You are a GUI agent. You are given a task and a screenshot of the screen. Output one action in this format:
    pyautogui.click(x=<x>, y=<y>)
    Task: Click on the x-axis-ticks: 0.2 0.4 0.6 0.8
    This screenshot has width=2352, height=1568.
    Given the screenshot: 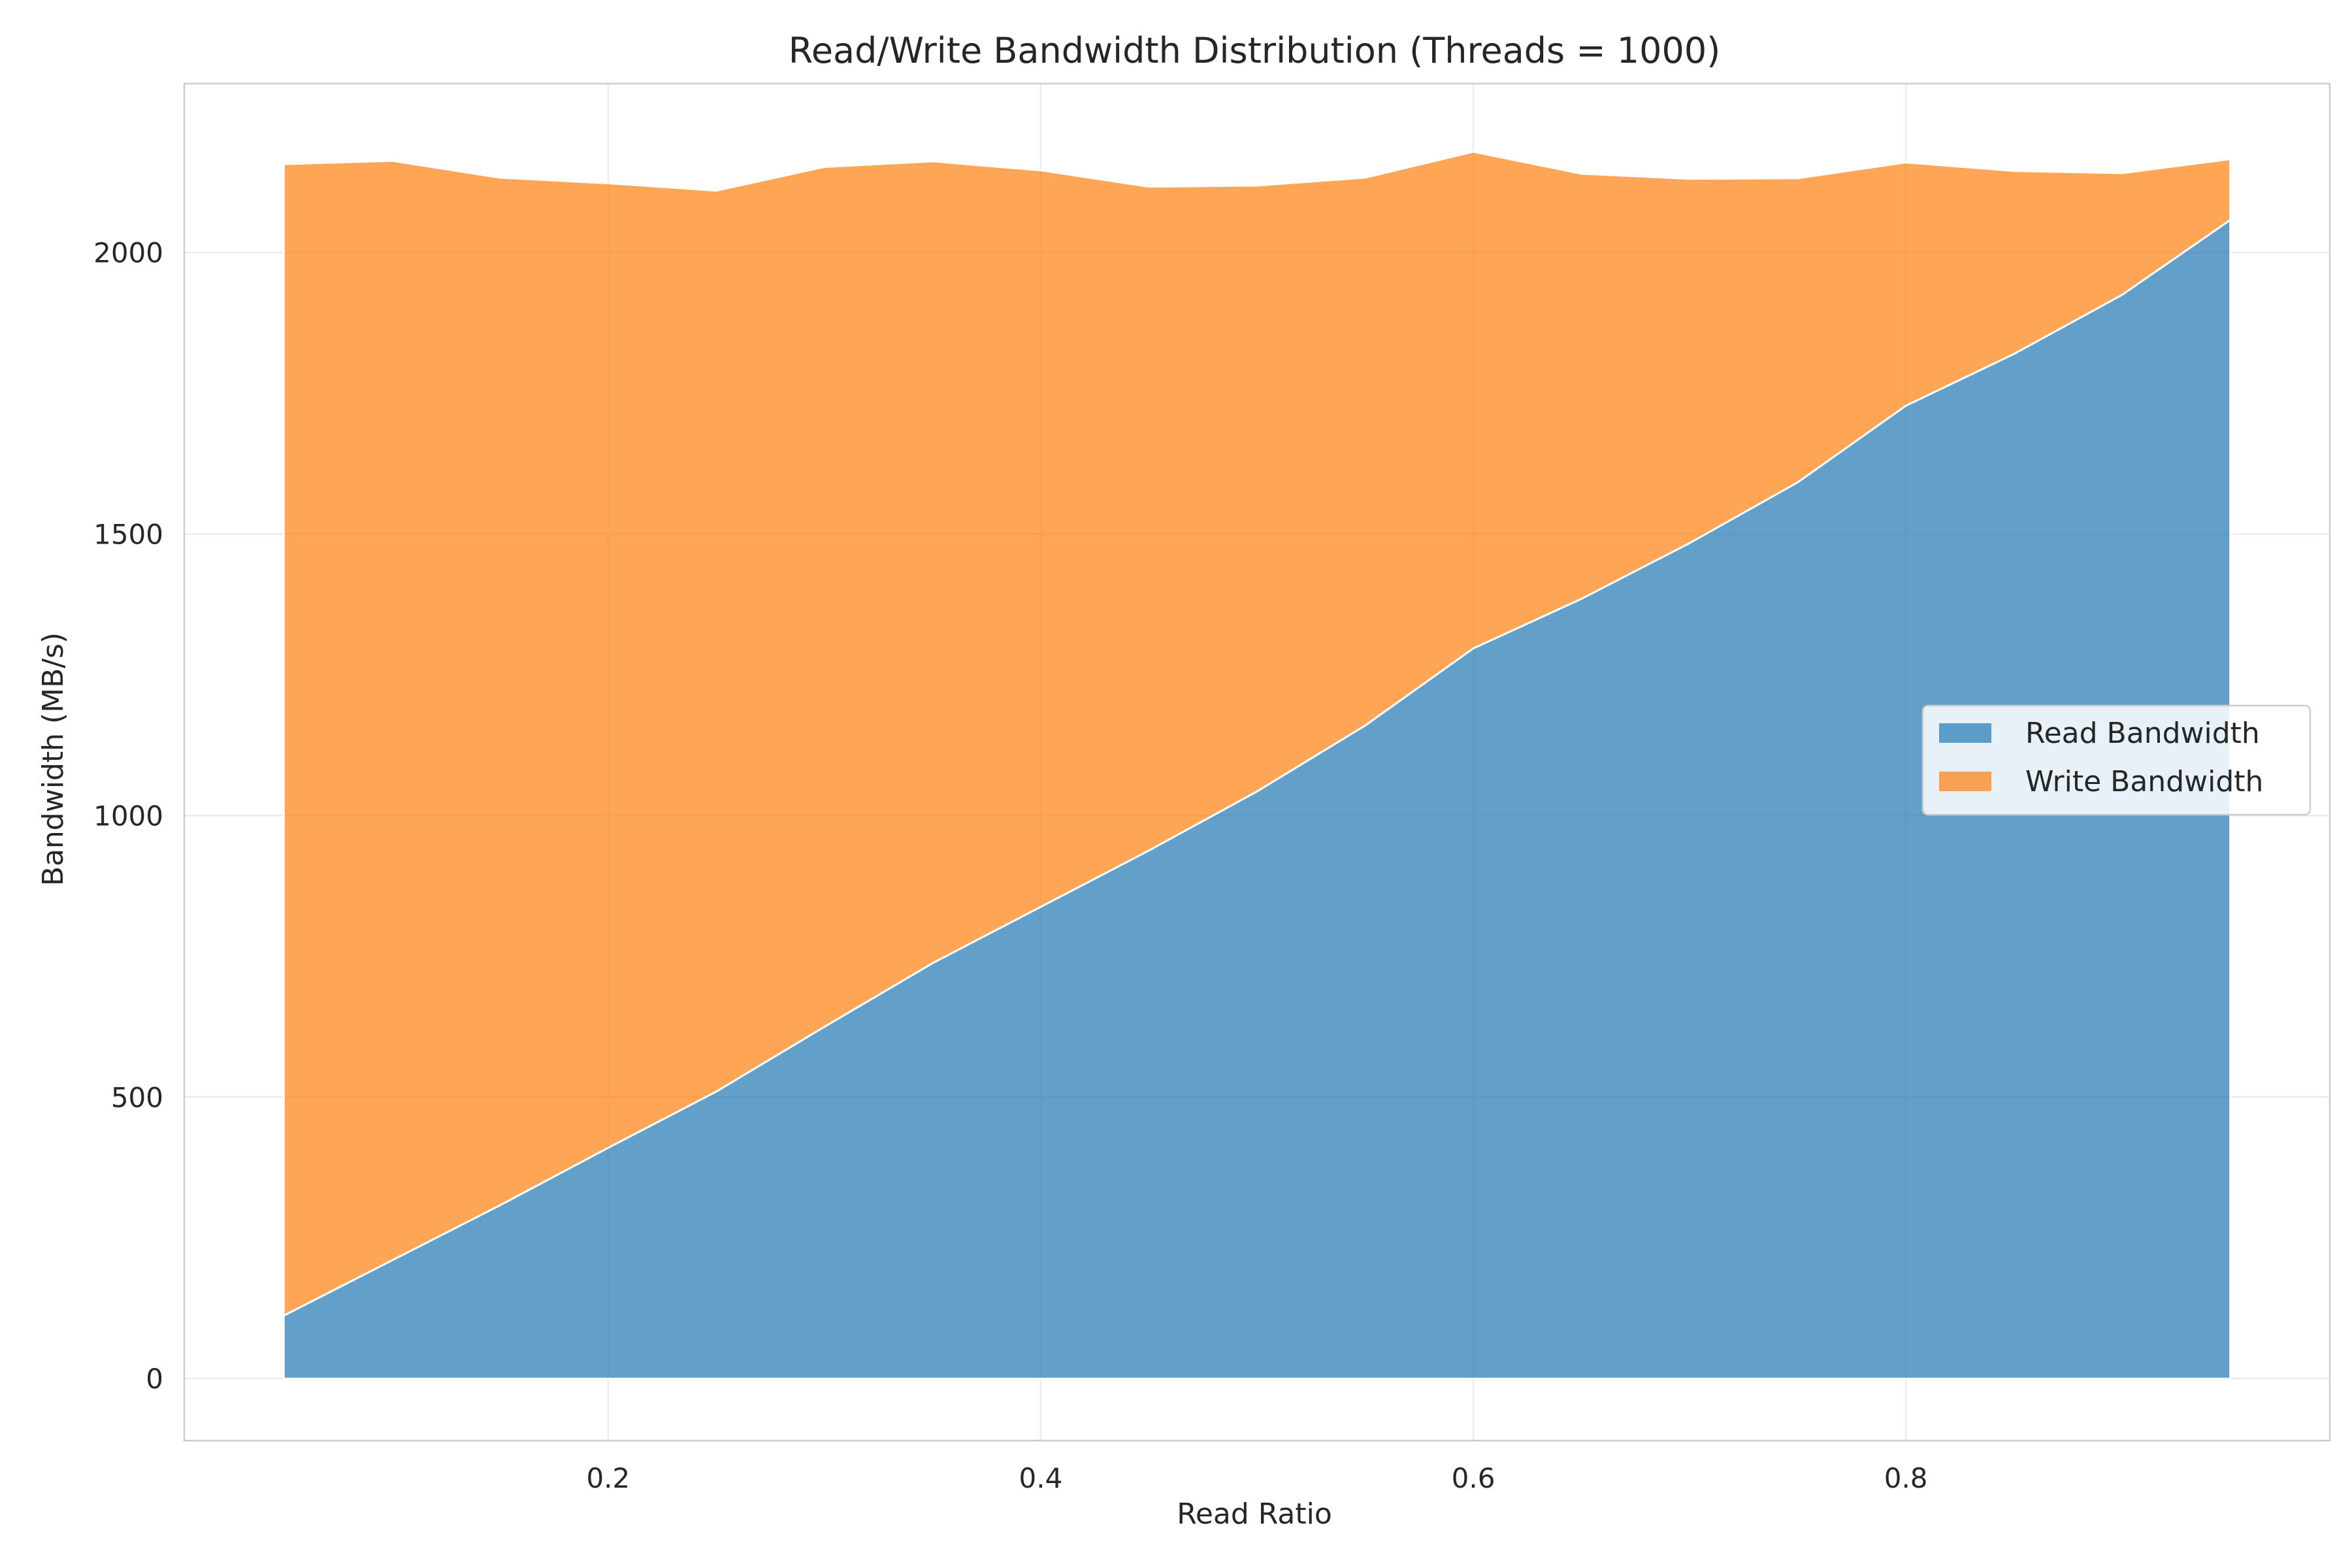 What is the action you would take?
    pyautogui.click(x=1256, y=1478)
    